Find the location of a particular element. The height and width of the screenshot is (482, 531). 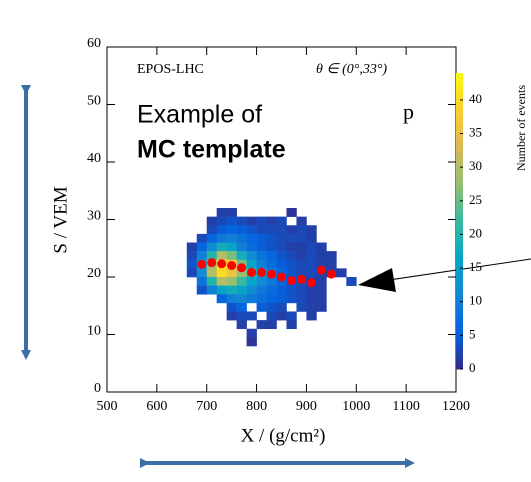

x-tick-label: 700 is located at coordinates (206, 406).